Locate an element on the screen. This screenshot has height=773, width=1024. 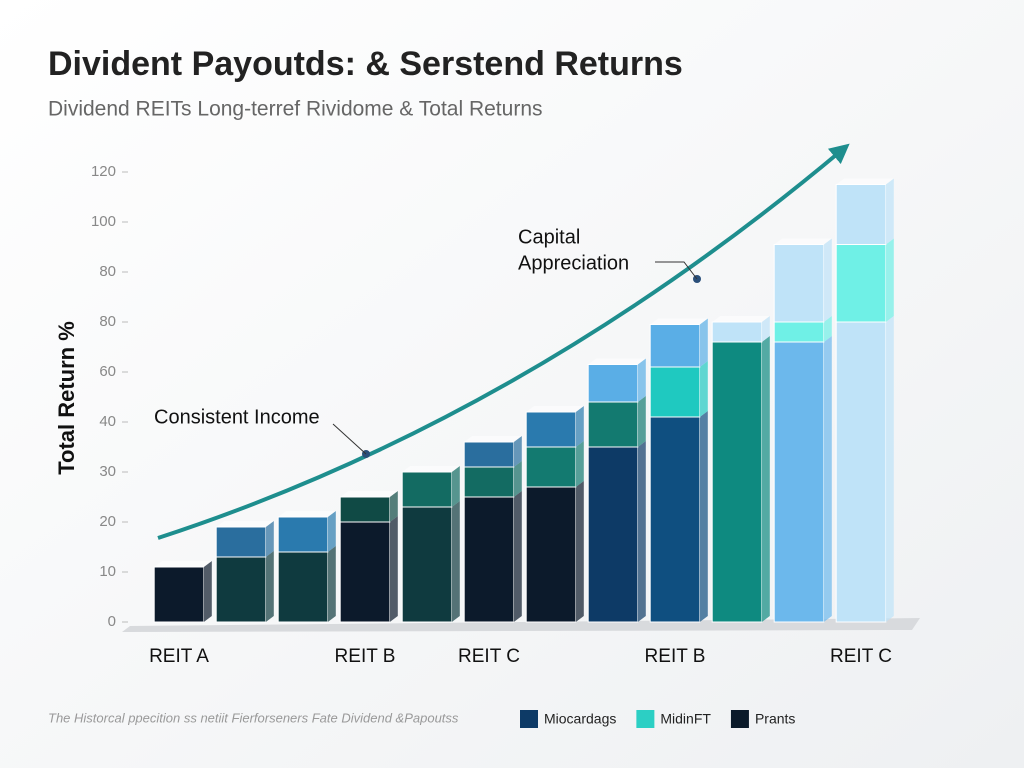
chart-title: Divident Payoutds: & Serstend Returns is located at coordinates (365, 64).